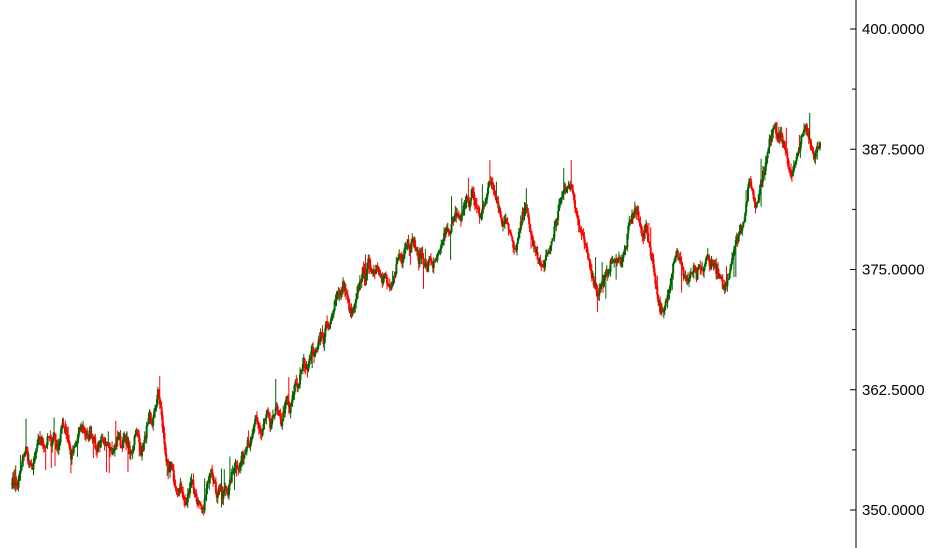 The width and height of the screenshot is (935, 548). Describe the element at coordinates (893, 29) in the screenshot. I see `y-tick-label: 400.0000` at that location.